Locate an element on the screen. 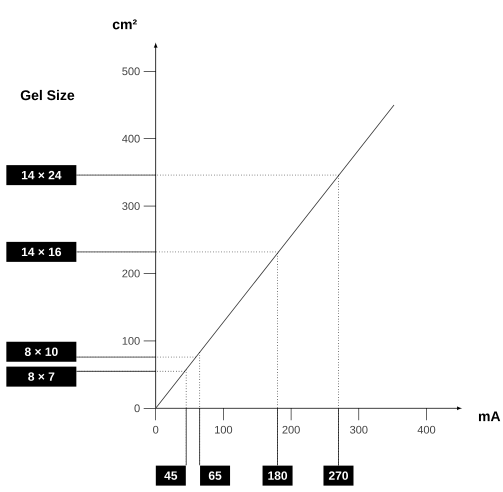 The width and height of the screenshot is (503, 492). x-tick-label: 0 is located at coordinates (155, 430).